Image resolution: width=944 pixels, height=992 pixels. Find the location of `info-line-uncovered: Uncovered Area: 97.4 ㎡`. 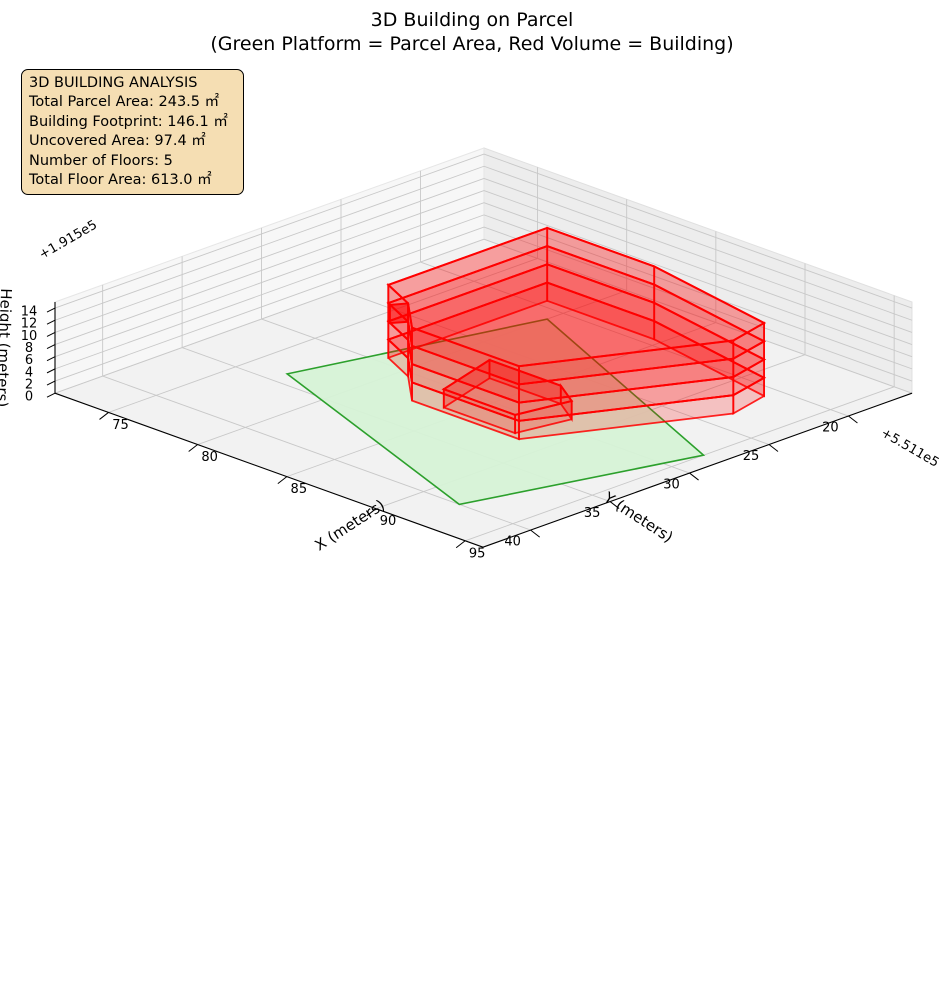

info-line-uncovered: Uncovered Area: 97.4 ㎡ is located at coordinates (117, 141).